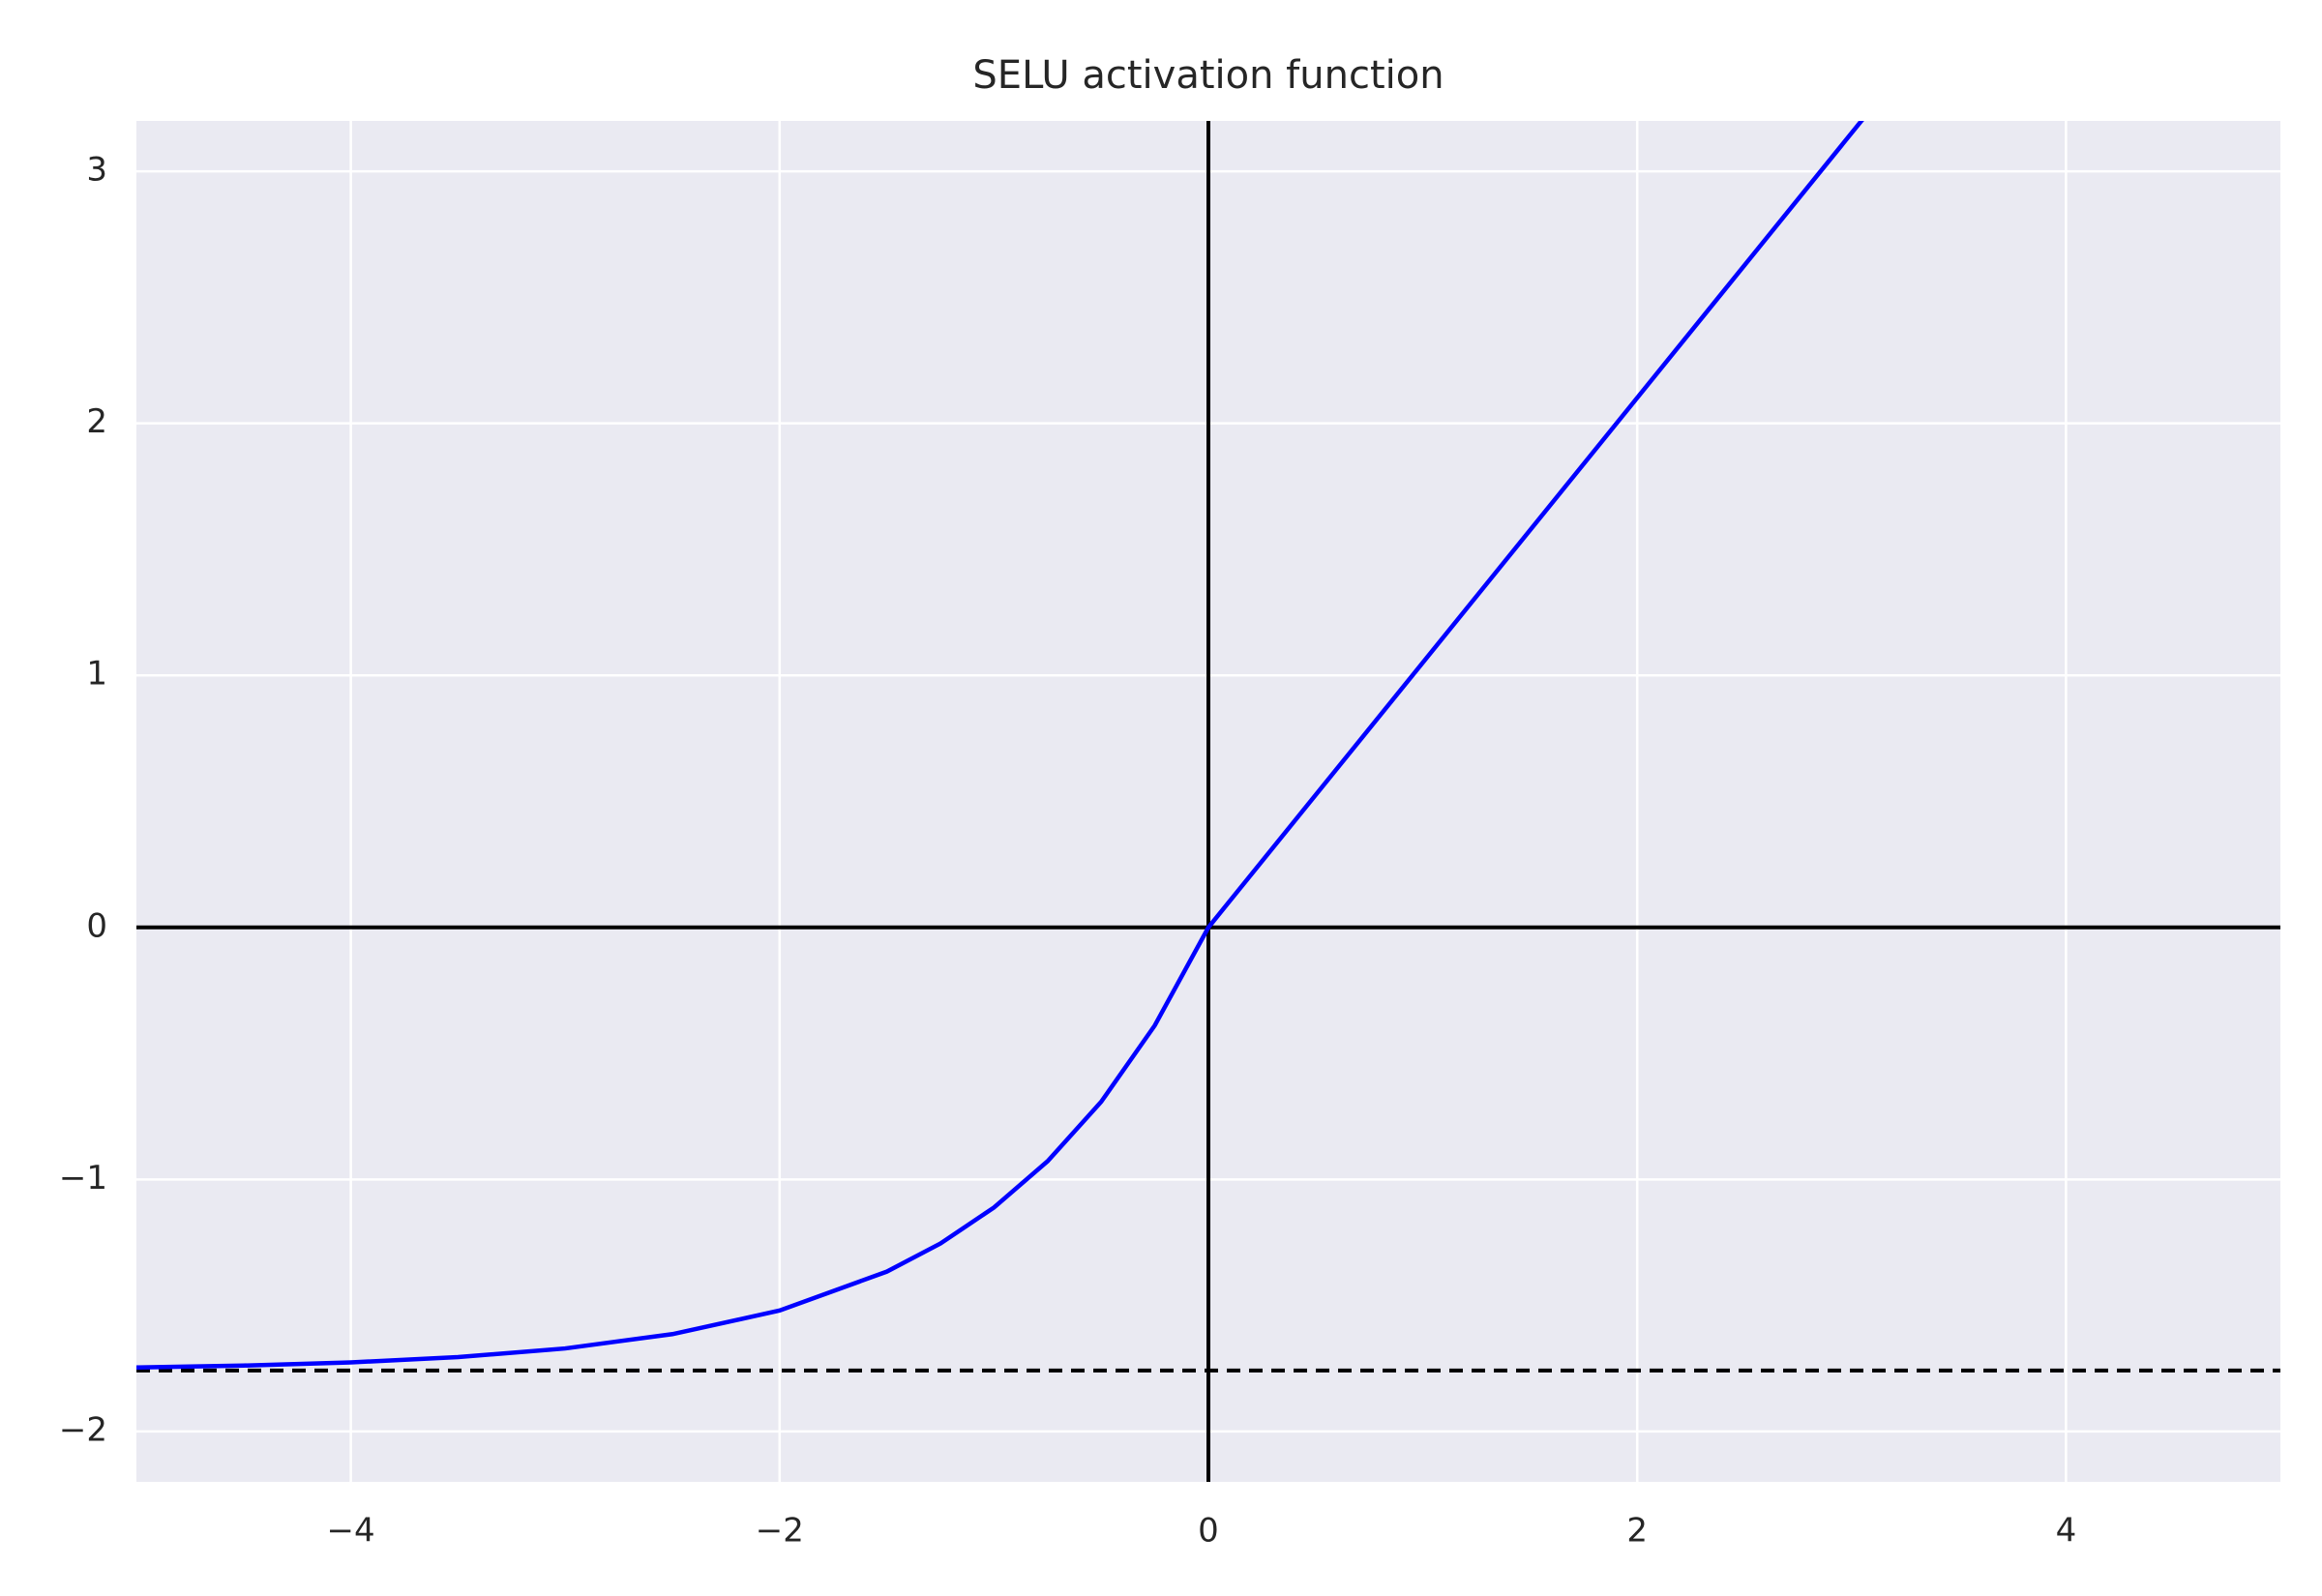 This screenshot has height=1596, width=2322. Describe the element at coordinates (2066, 1531) in the screenshot. I see `x-tick-label: 4` at that location.